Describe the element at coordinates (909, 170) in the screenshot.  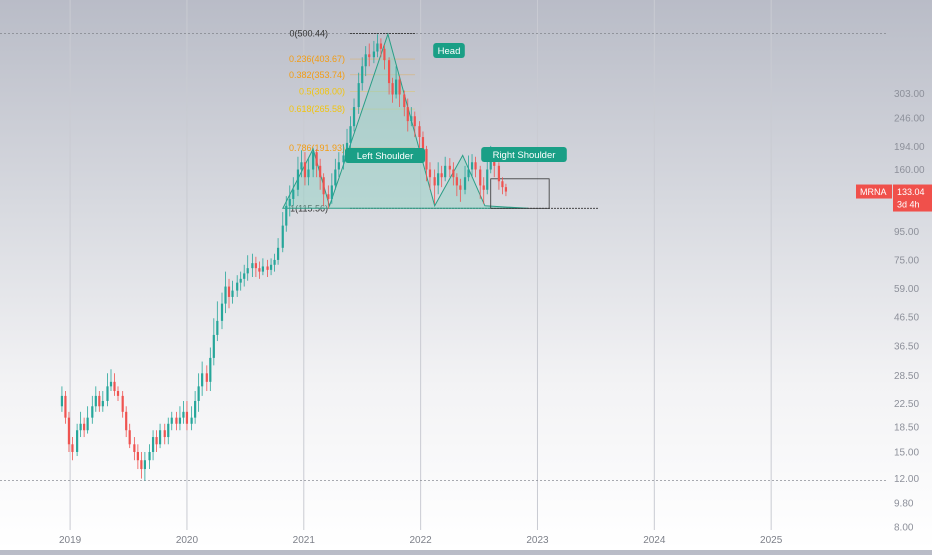
I see `y-tick-label: 160.00` at that location.